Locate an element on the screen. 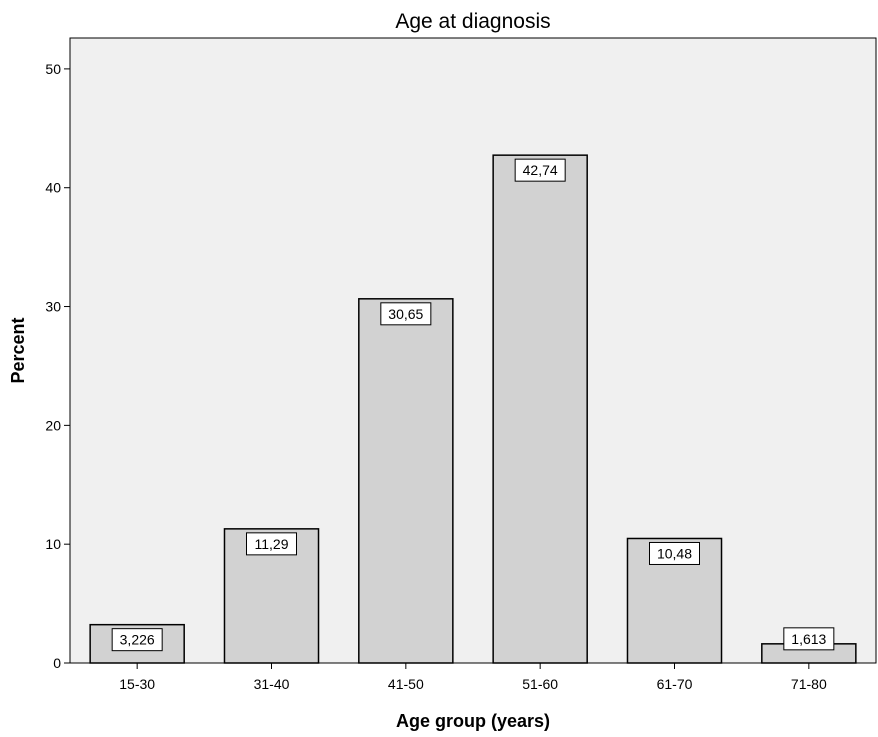 The width and height of the screenshot is (878, 737). chart-title: Age at diagnosis is located at coordinates (472, 21).